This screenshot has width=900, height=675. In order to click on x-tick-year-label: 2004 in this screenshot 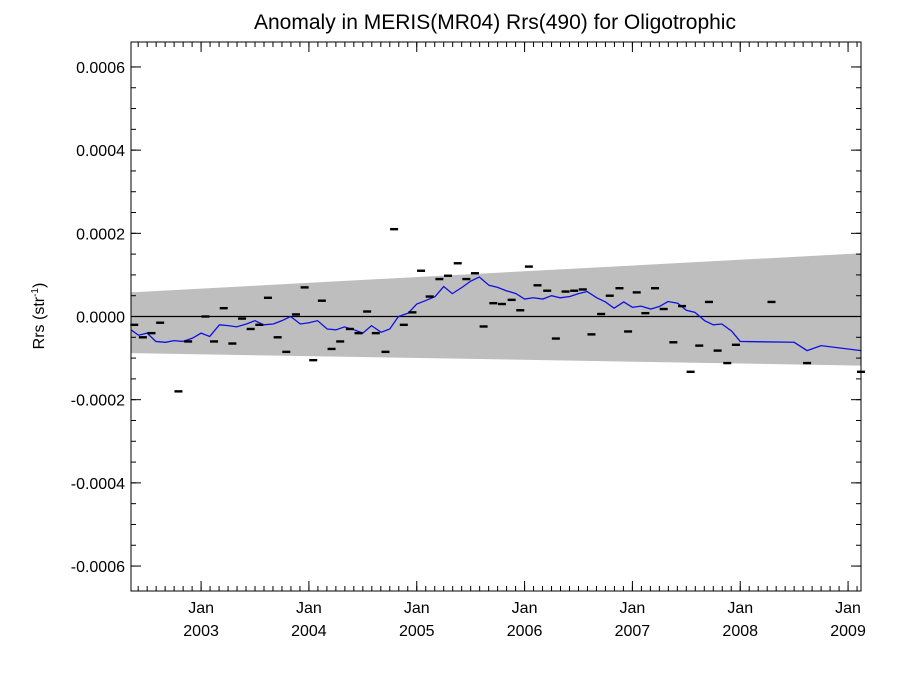, I will do `click(309, 631)`.